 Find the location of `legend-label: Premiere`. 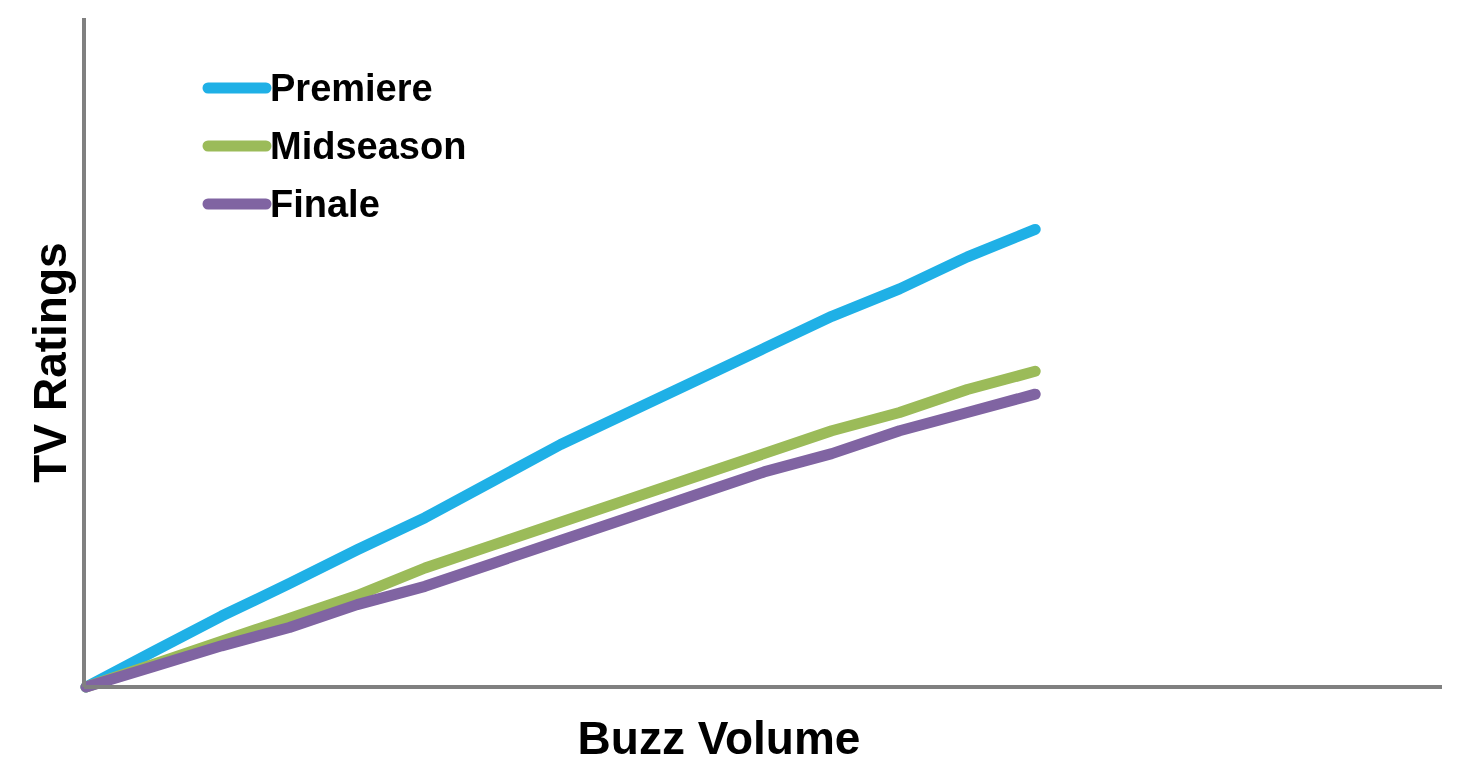

legend-label: Premiere is located at coordinates (351, 88).